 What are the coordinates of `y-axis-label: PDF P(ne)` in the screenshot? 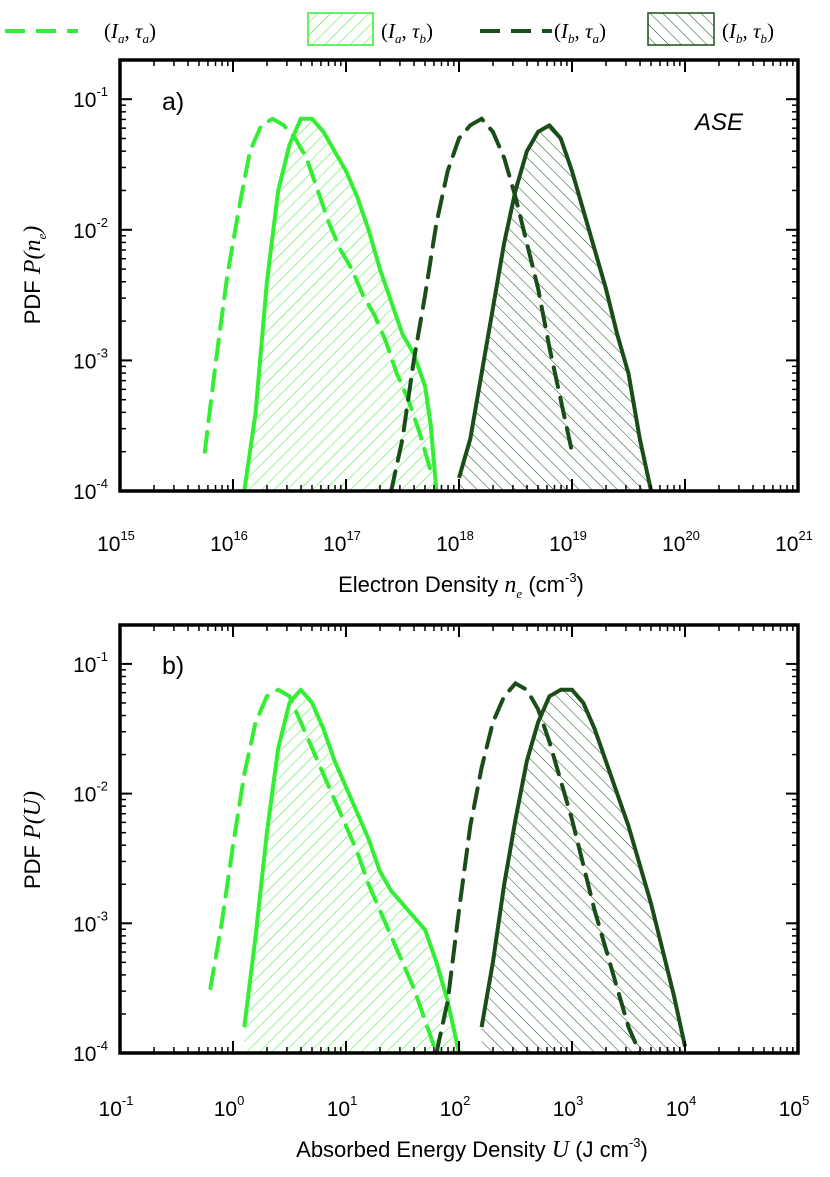 It's located at (34, 275).